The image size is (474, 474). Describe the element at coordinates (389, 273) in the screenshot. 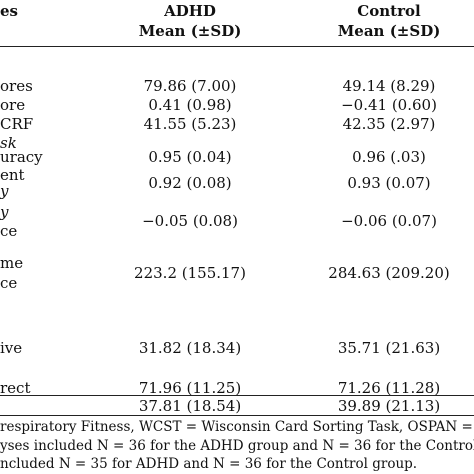

I see `control-value: 284.63 (209.20)` at that location.